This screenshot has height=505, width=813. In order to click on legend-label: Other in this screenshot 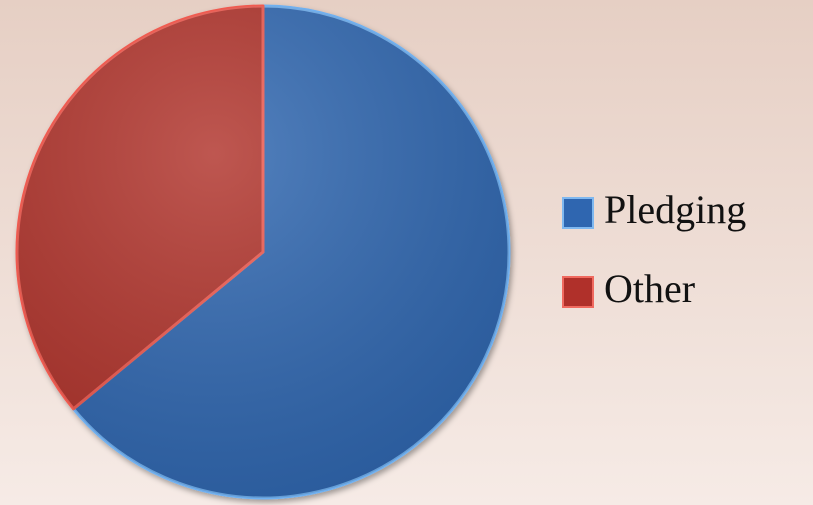, I will do `click(649, 288)`.